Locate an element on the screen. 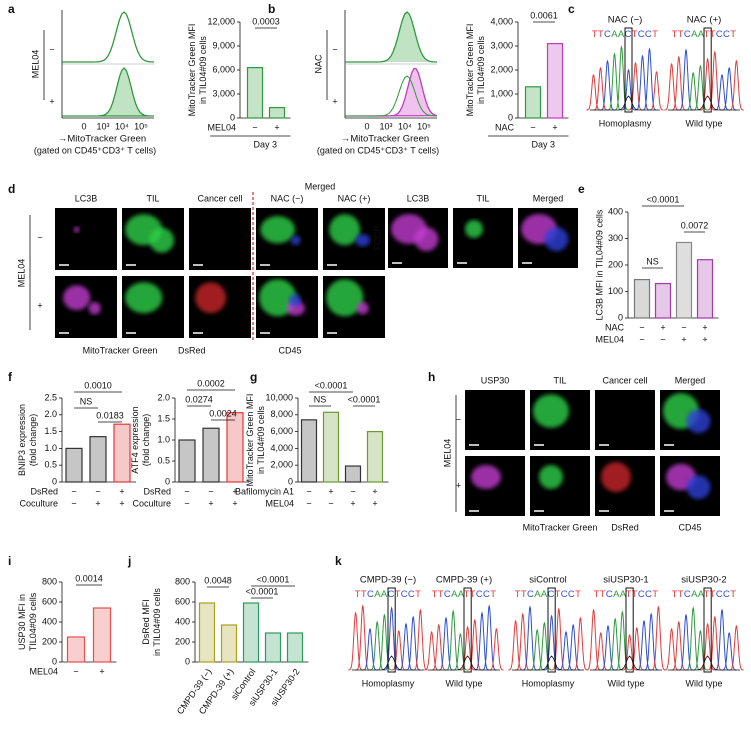 Image resolution: width=751 pixels, height=734 pixels. p-value: 0.0274 is located at coordinates (199, 399).